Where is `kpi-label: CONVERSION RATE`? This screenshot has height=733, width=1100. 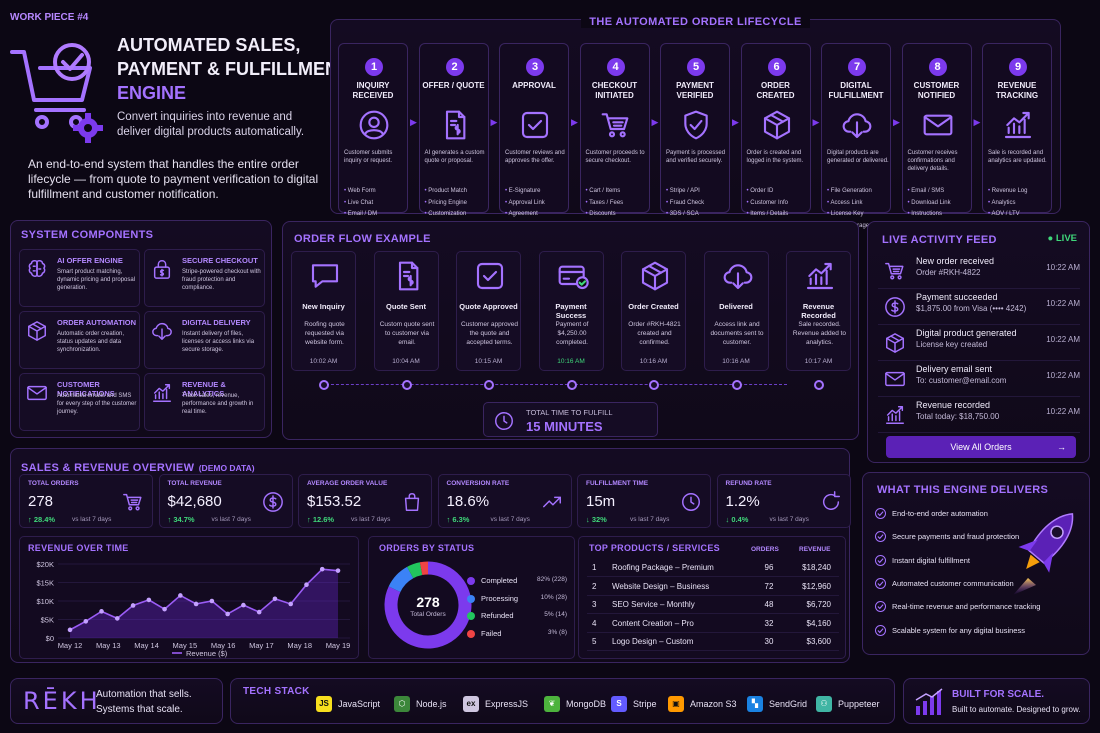 kpi-label: CONVERSION RATE is located at coordinates (478, 483).